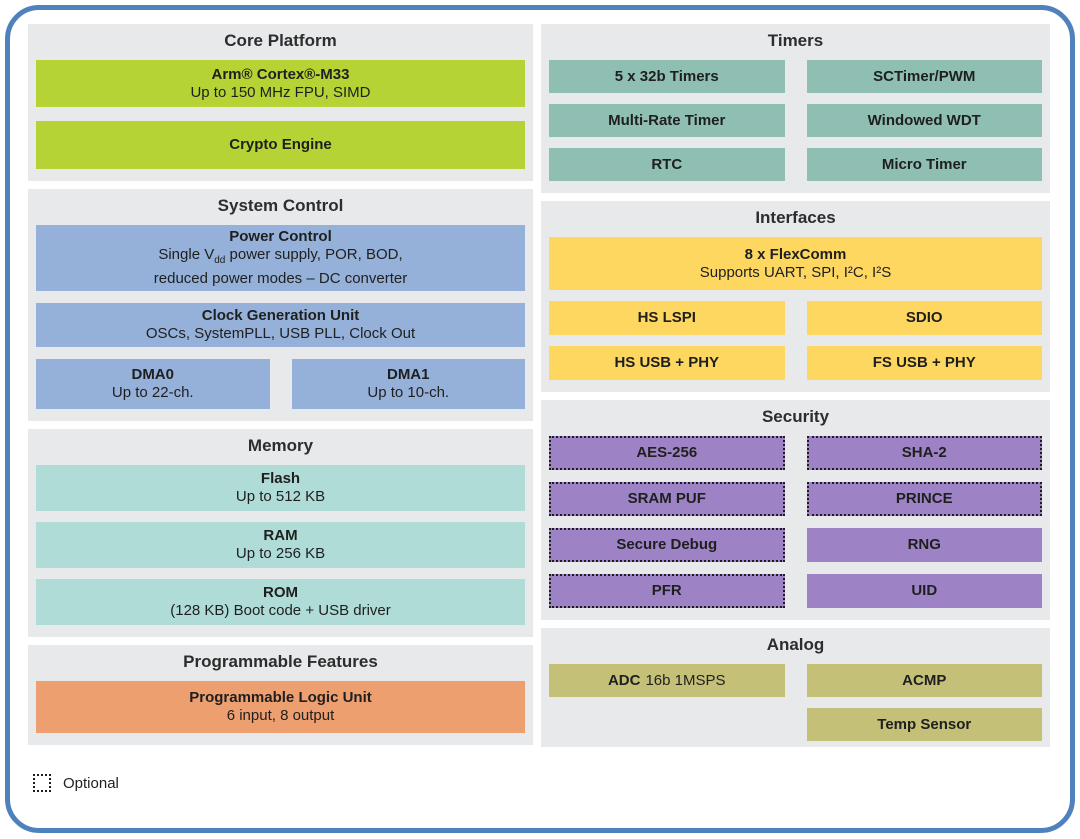 This screenshot has width=1080, height=839. Describe the element at coordinates (280, 278) in the screenshot. I see `block-subtitle-line2: reduced power modes – DC converter` at that location.